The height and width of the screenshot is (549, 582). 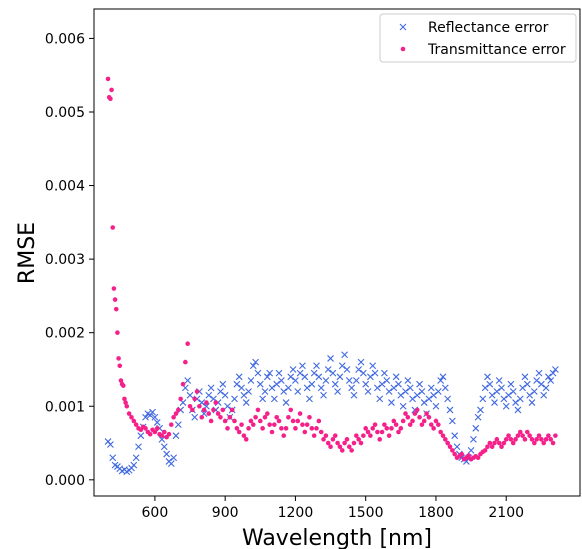 What do you see at coordinates (436, 513) in the screenshot?
I see `x-tick-label: 1800` at bounding box center [436, 513].